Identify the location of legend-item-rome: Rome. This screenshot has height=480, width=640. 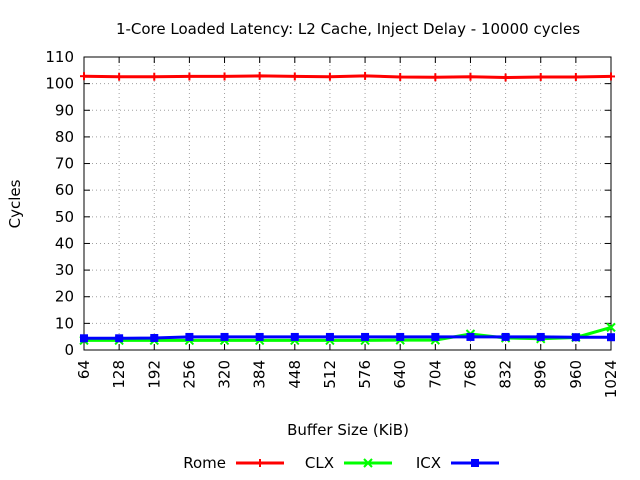
(233, 463).